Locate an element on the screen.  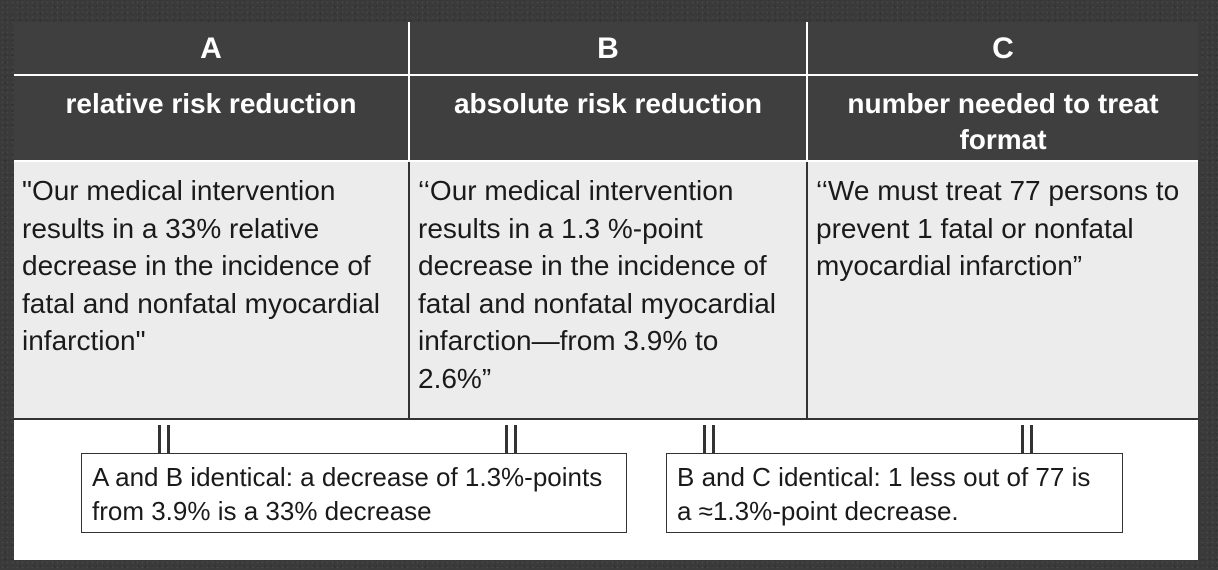
column-letter-row: A B C is located at coordinates (606, 49).